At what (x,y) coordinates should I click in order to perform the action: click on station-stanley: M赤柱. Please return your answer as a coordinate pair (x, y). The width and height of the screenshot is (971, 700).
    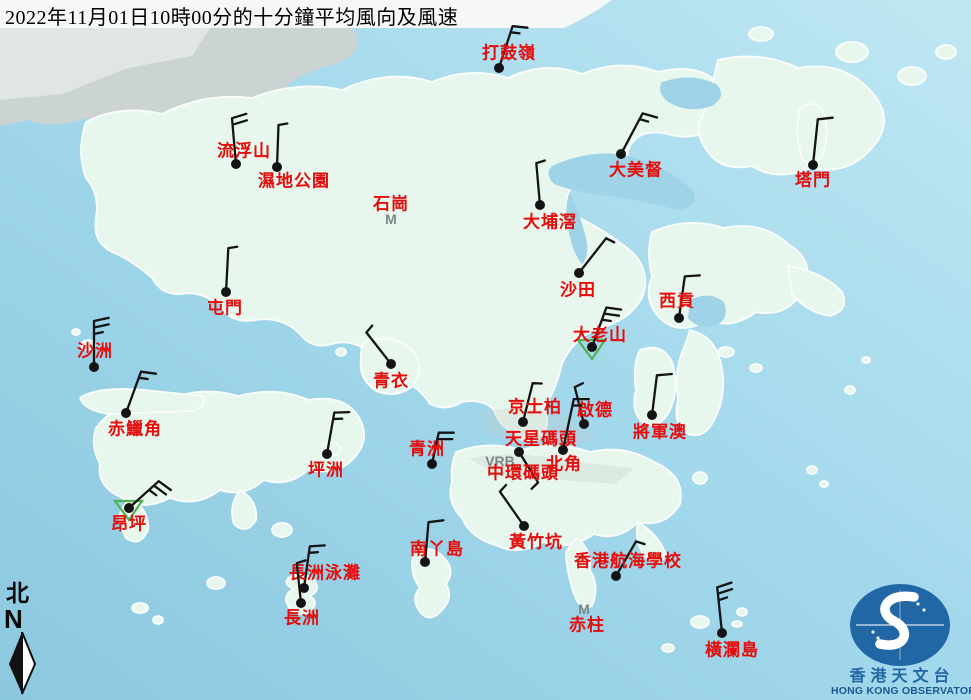
    Looking at the image, I should click on (587, 618).